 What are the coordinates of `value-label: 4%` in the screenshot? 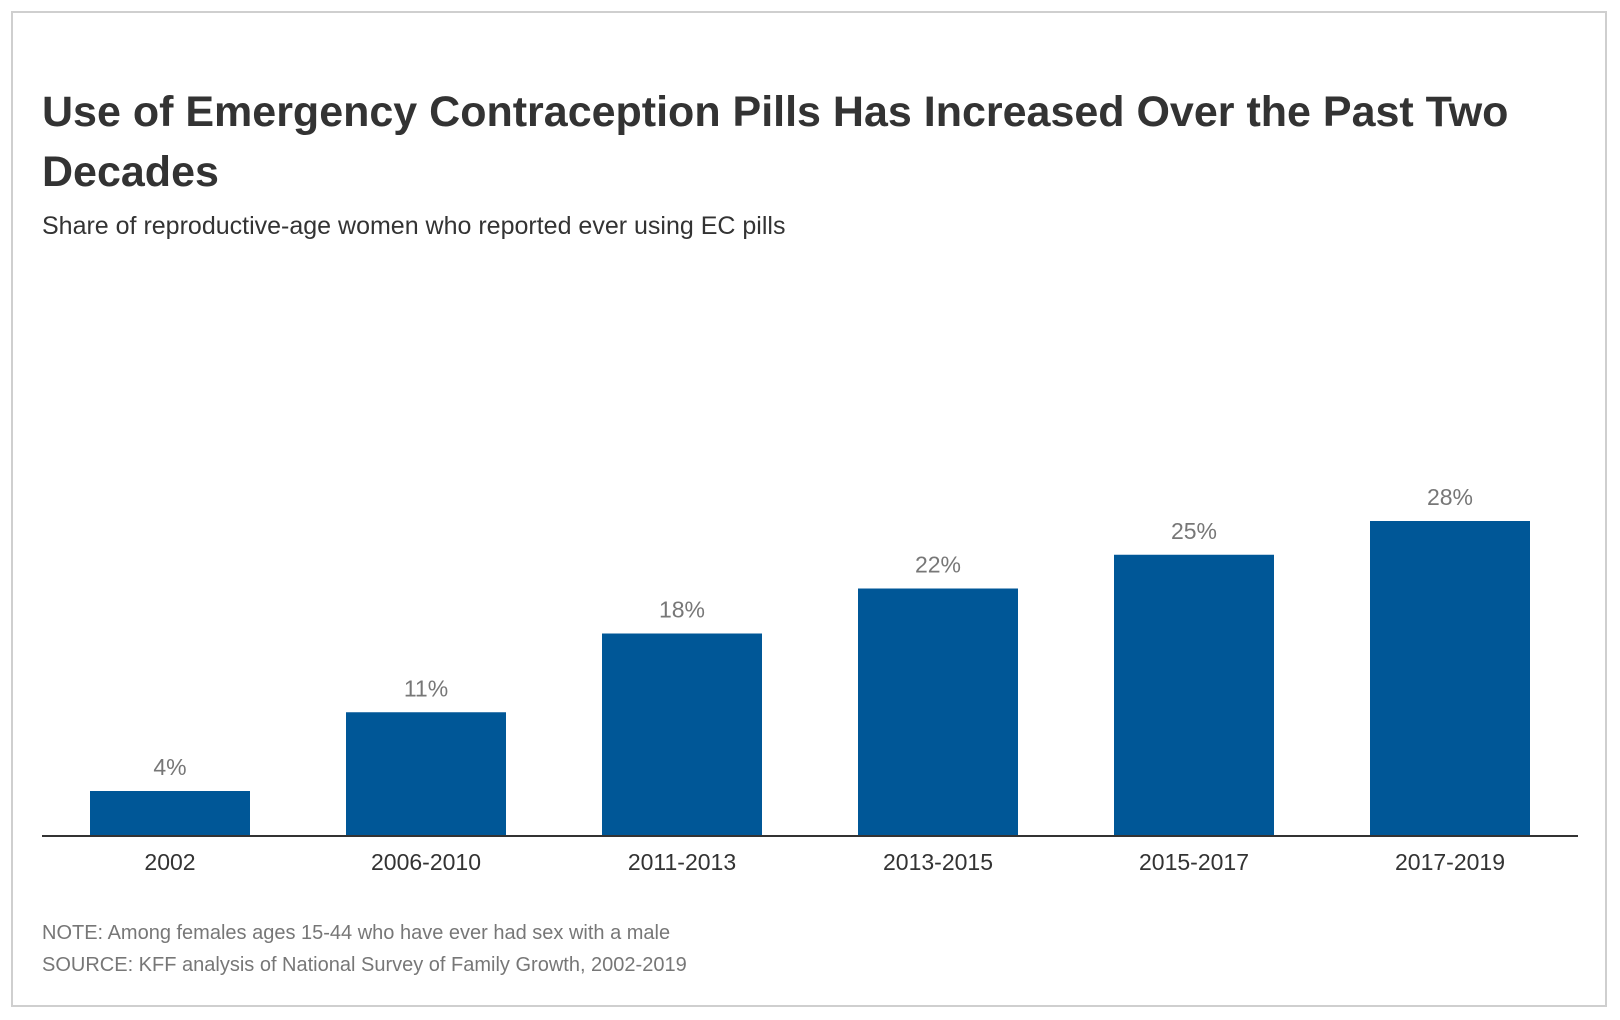 It's located at (169, 767).